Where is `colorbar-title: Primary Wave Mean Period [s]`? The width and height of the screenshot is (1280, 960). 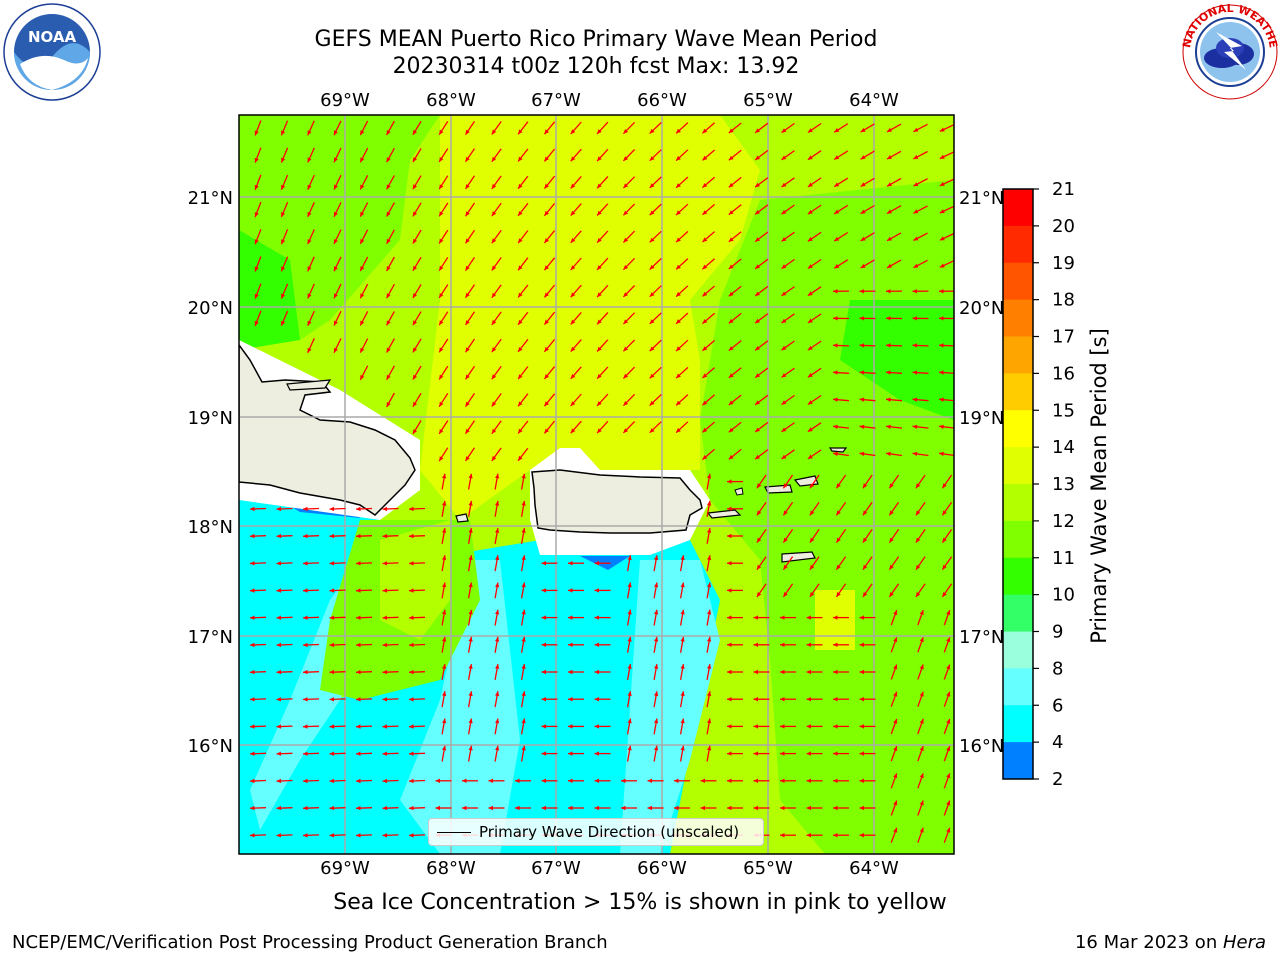 colorbar-title: Primary Wave Mean Period [s] is located at coordinates (1099, 486).